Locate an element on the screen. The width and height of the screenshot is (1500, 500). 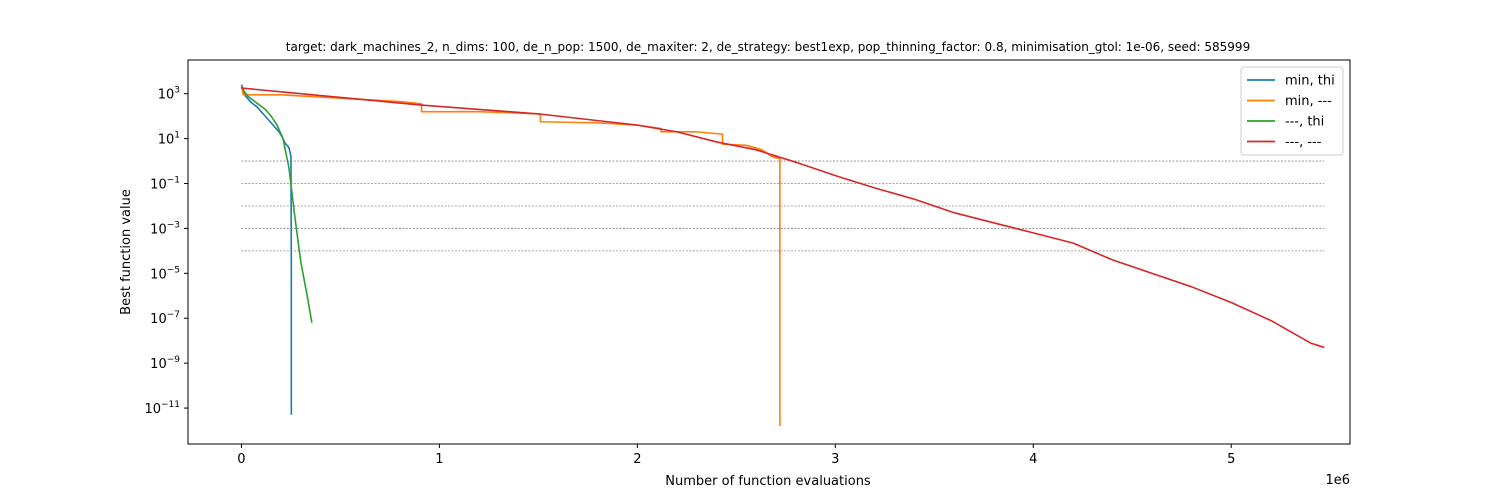
legend-label-2: ---, thi is located at coordinates (1304, 122).